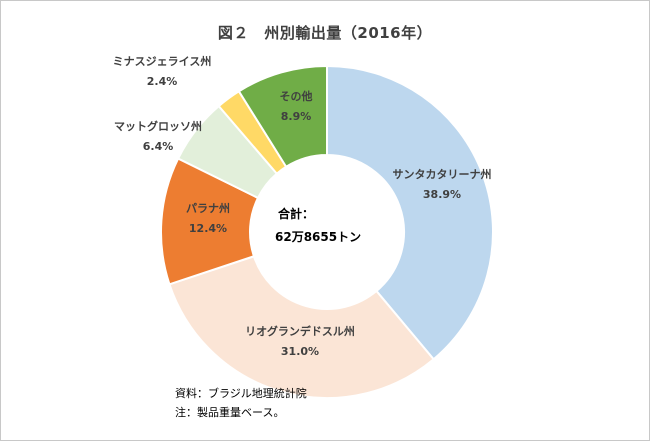 This screenshot has height=441, width=650. I want to click on slice-percent-label: 8.9%, so click(296, 116).